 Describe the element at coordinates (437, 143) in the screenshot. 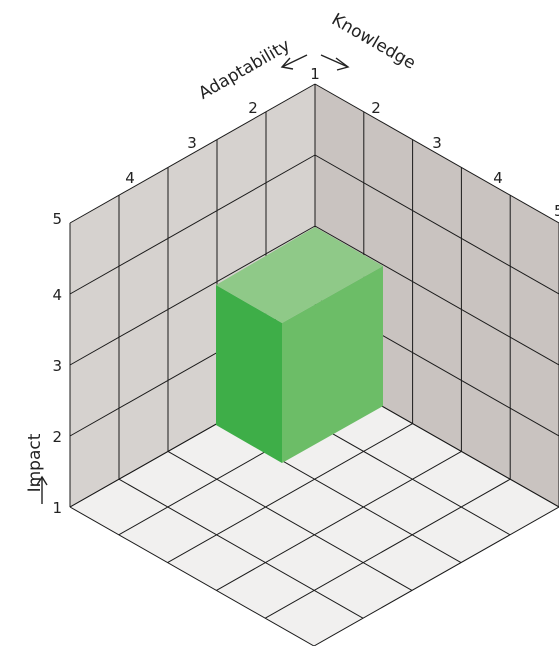

I see `knowledge-tick-3: 3` at that location.